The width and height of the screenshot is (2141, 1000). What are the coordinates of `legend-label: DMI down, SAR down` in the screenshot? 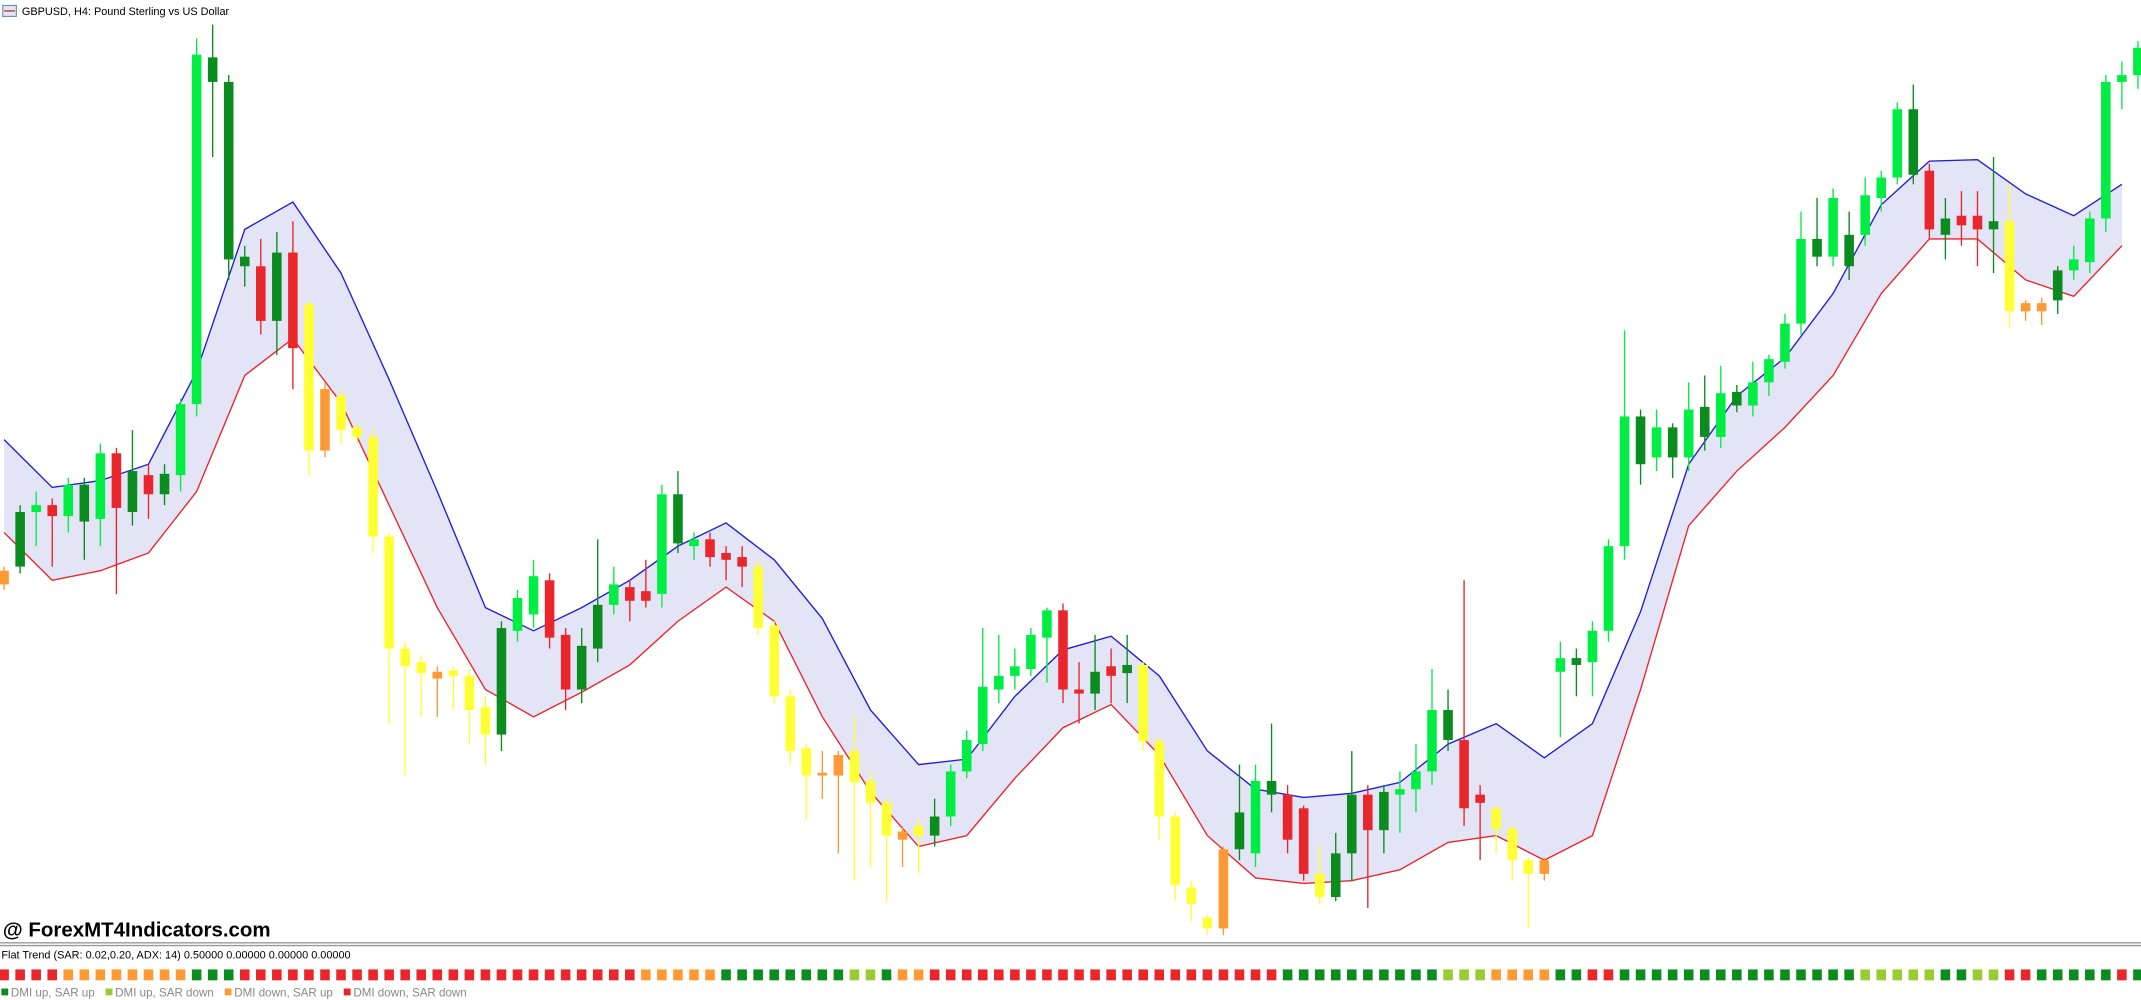 It's located at (409, 992).